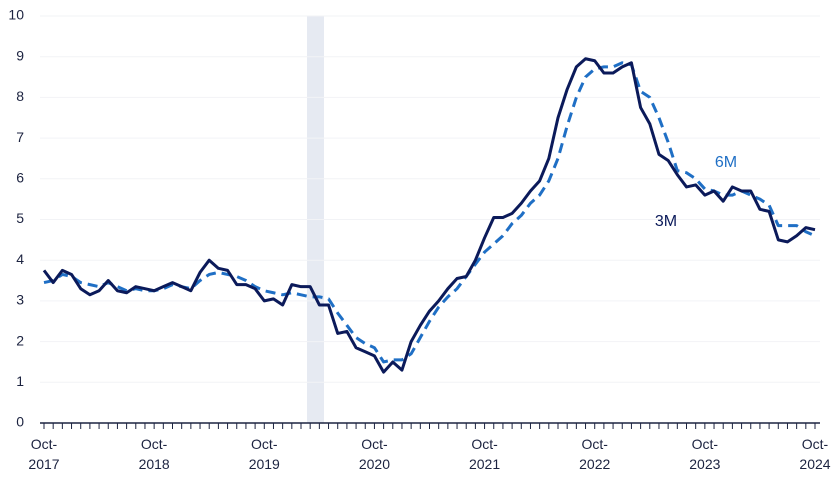 This screenshot has height=478, width=832. Describe the element at coordinates (264, 454) in the screenshot. I see `x-tick-label: Oct-2019` at that location.